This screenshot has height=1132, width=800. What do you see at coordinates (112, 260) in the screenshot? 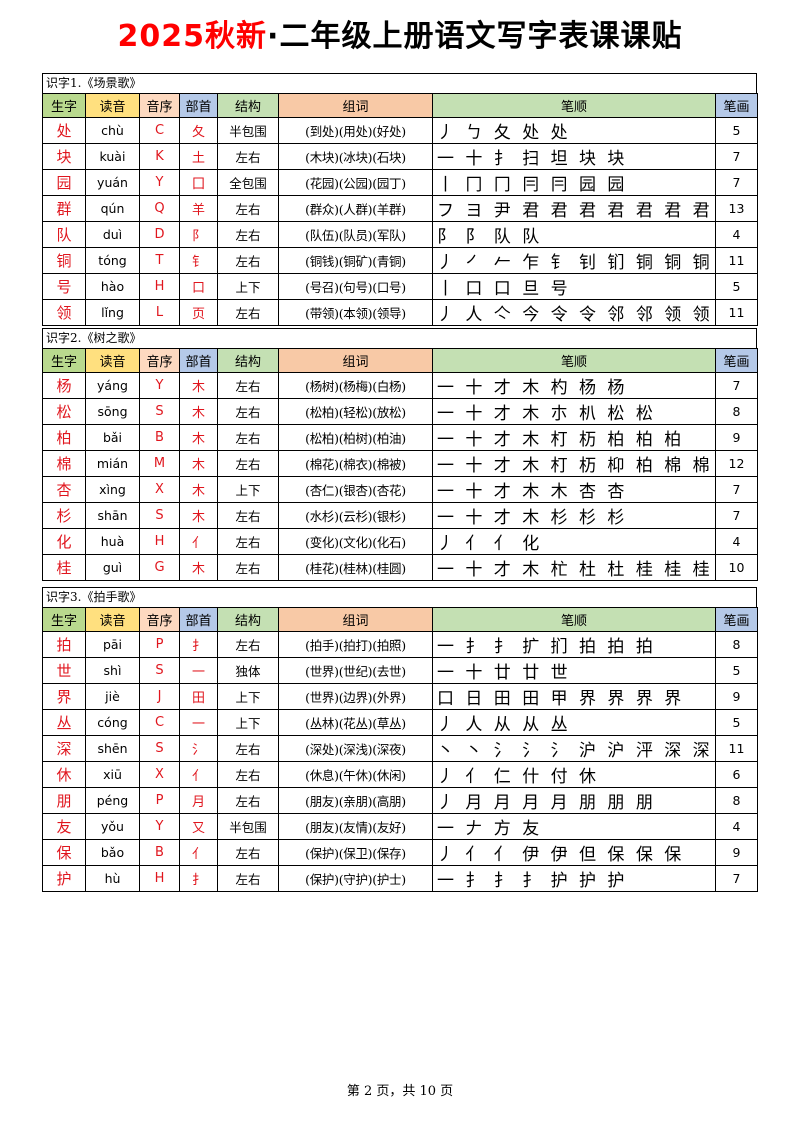
I see `cell-pinyin: tóng` at bounding box center [112, 260].